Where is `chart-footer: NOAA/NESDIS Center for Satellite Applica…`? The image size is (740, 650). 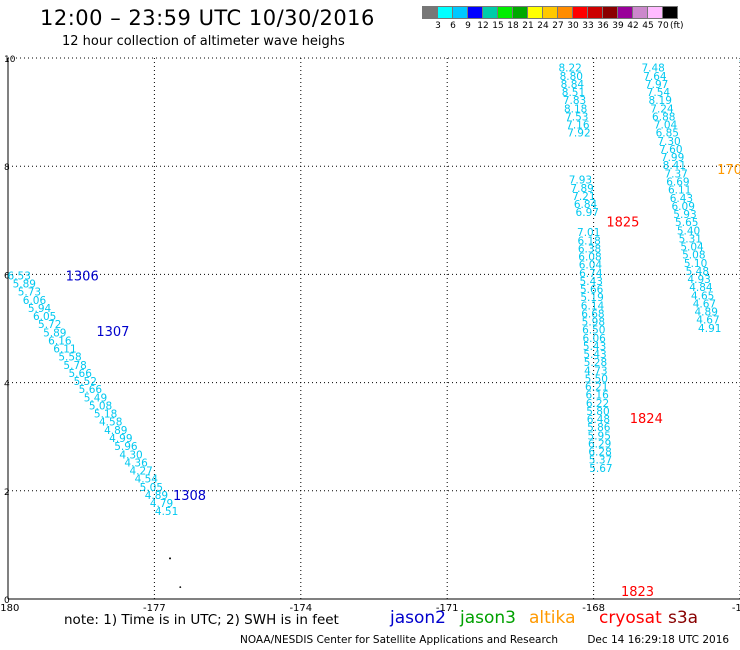
chart-footer: NOAA/NESDIS Center for Satellite Applica… is located at coordinates (484, 640).